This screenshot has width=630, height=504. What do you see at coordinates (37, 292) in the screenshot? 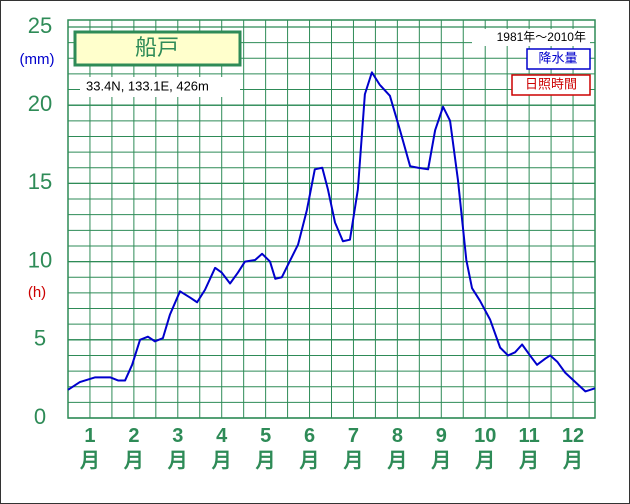
I see `y2-axis-label: (h)` at bounding box center [37, 292].